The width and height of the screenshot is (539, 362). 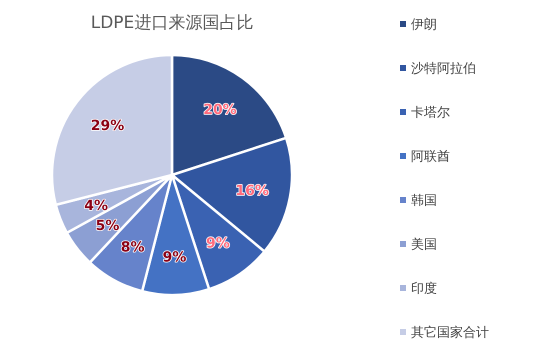 What do you see at coordinates (424, 244) in the screenshot?
I see `legend-label: 美国` at bounding box center [424, 244].